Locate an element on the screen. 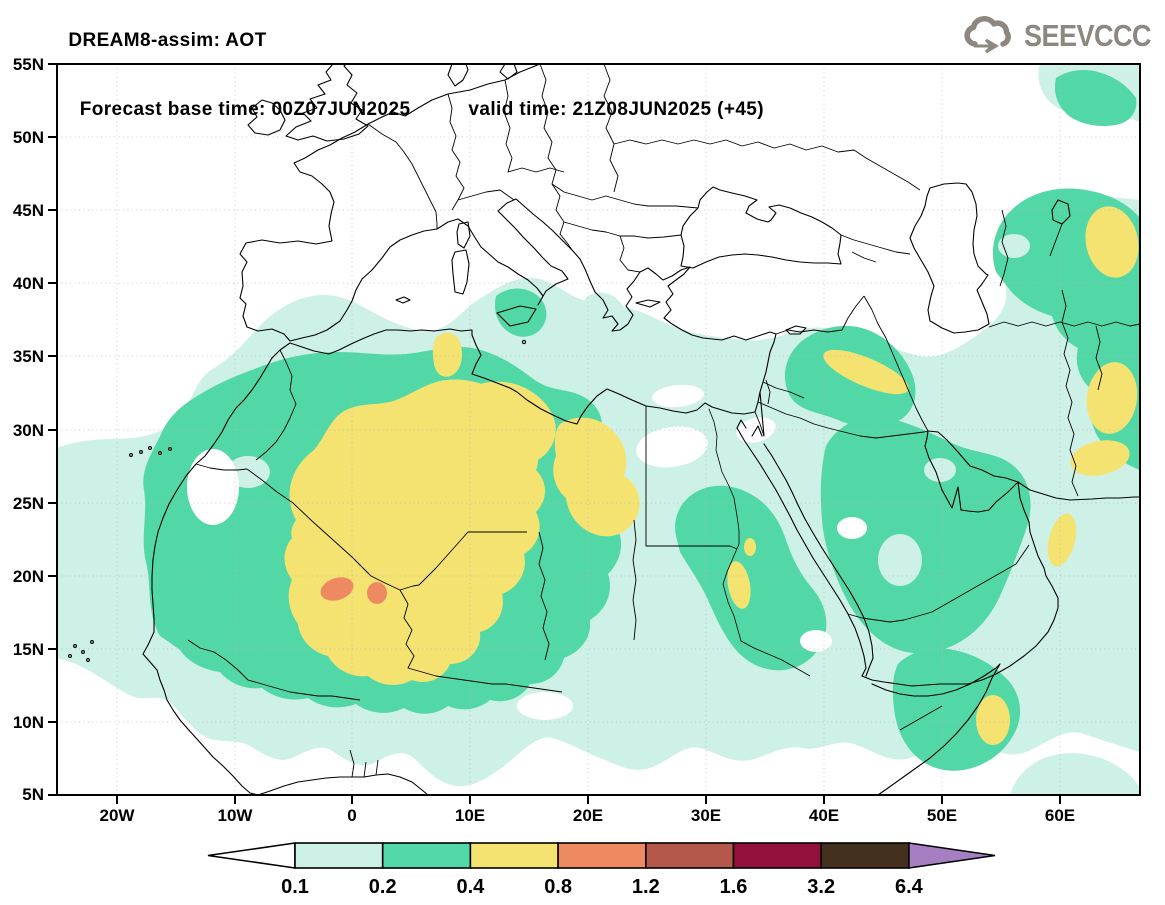 Image resolution: width=1165 pixels, height=905 pixels. colorbar-left-arrow is located at coordinates (251, 855).